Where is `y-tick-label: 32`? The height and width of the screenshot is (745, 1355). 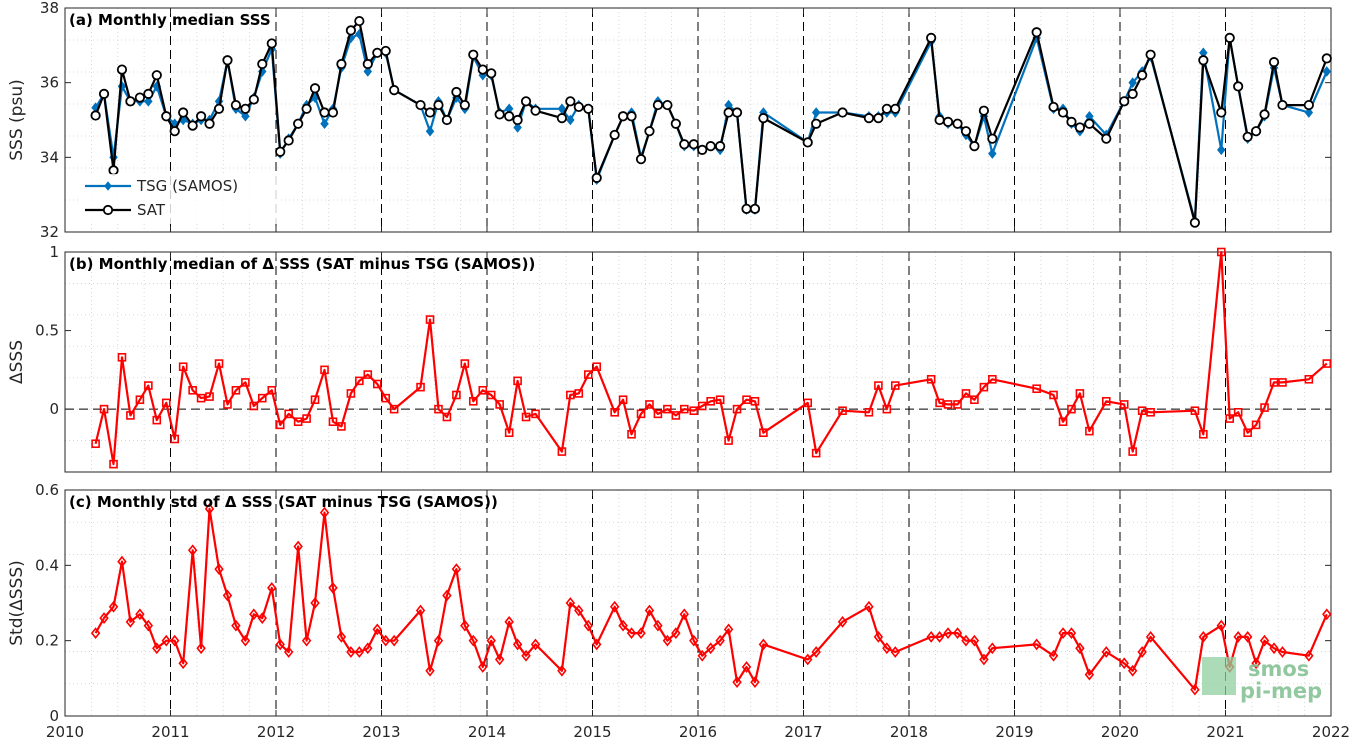
y-tick-label: 32 is located at coordinates (49, 232).